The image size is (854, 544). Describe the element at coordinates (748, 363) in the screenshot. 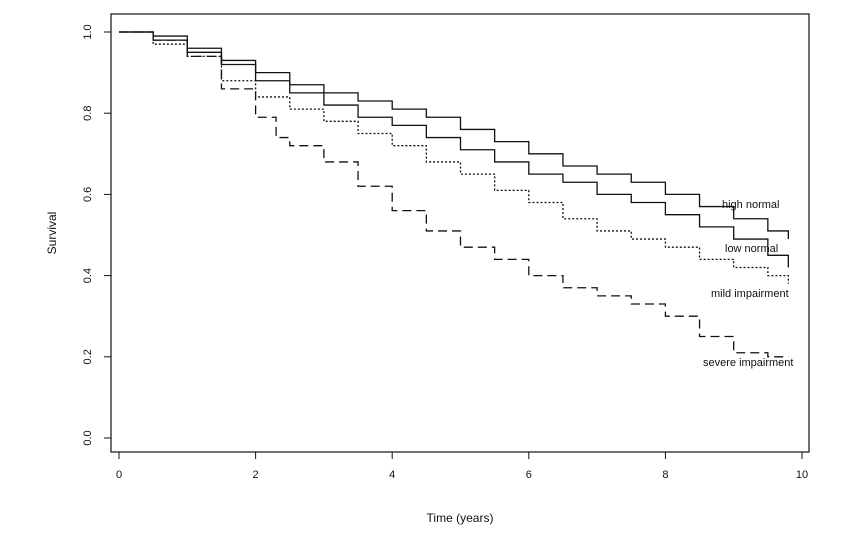

I see `series-label-severe-impairment: severe impairment` at that location.